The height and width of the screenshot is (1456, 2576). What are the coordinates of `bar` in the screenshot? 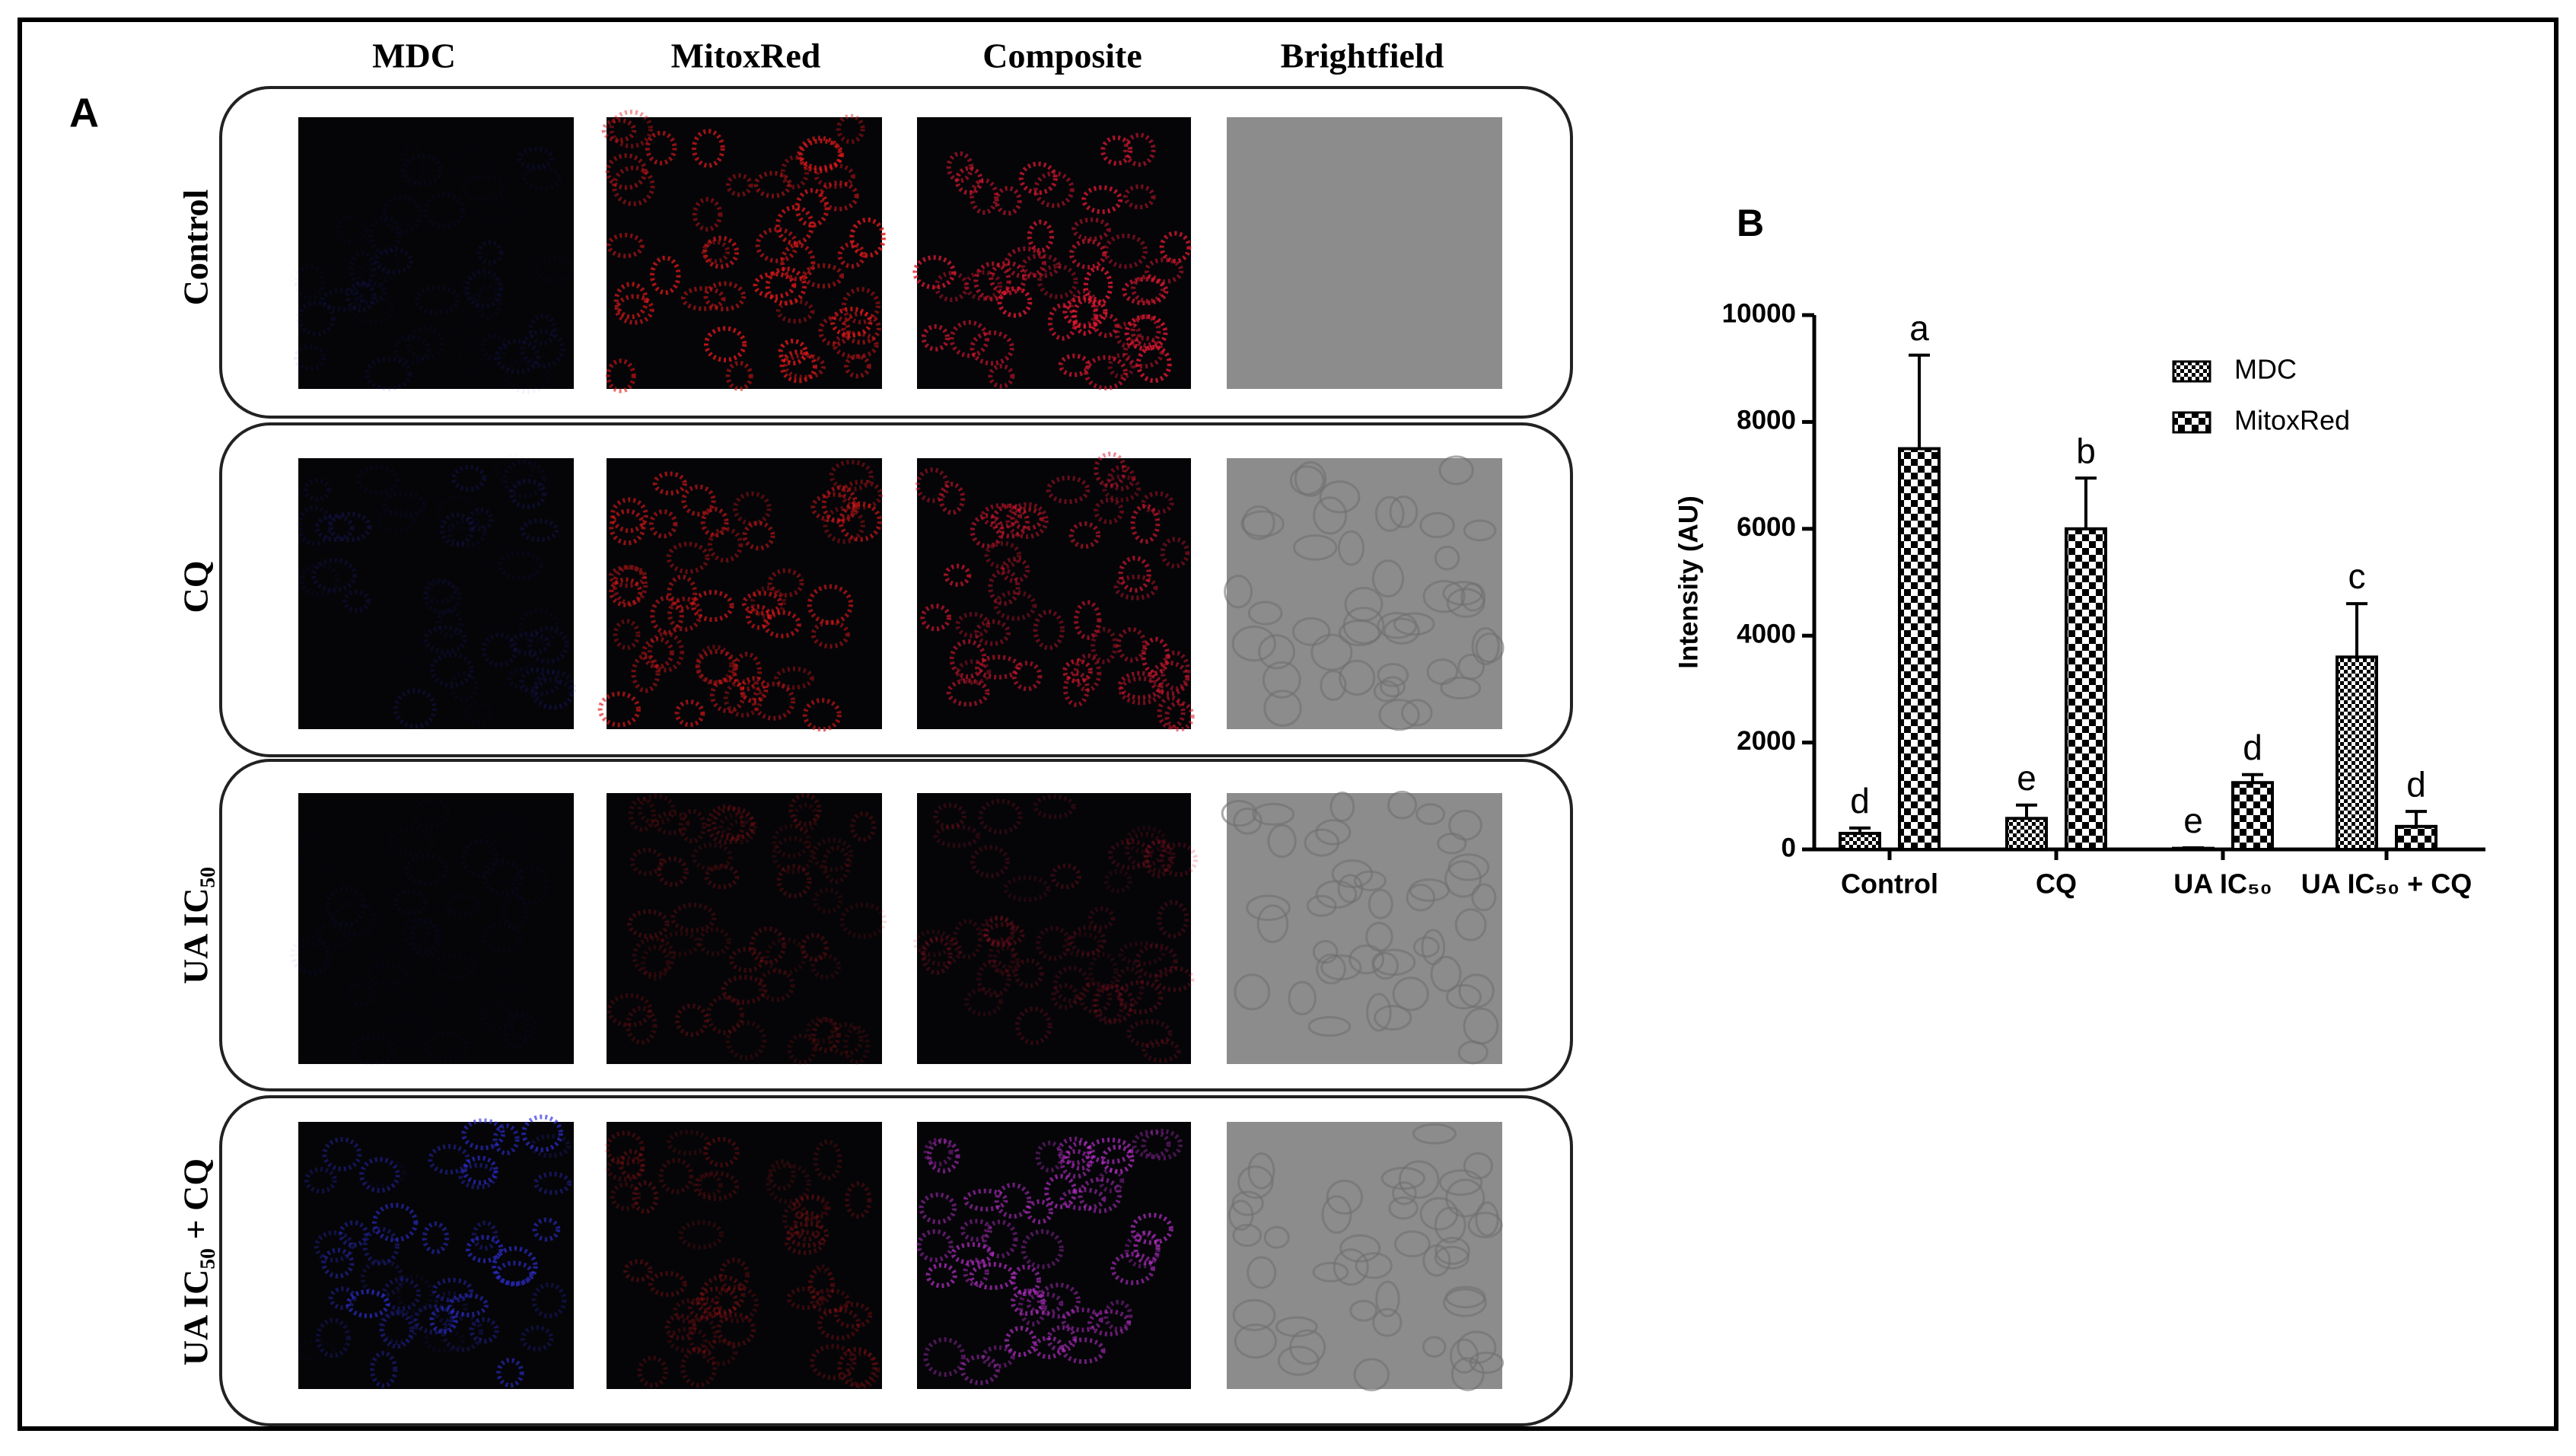 It's located at (2252, 816).